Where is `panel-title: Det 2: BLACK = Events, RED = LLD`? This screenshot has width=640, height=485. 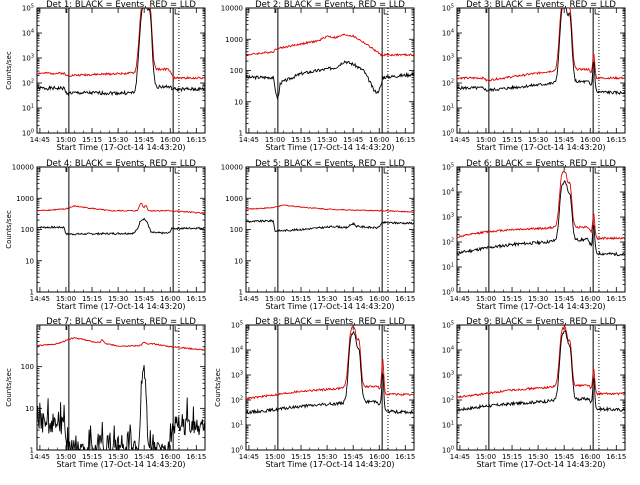 panel-title: Det 2: BLACK = Events, RED = LLD is located at coordinates (330, 5).